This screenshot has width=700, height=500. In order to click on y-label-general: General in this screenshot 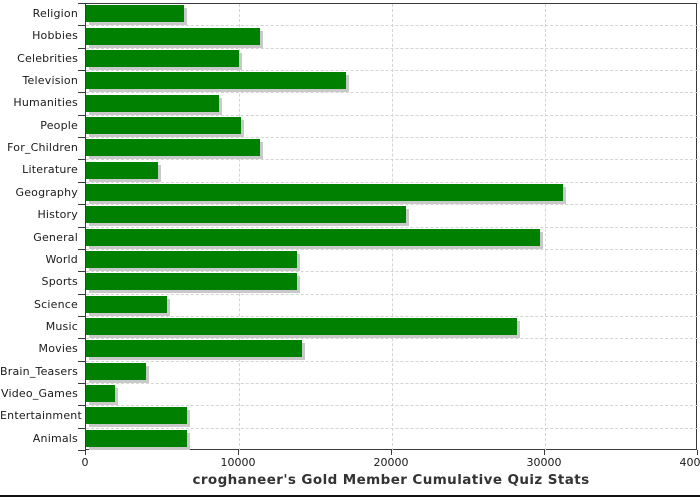, I will do `click(55, 237)`.